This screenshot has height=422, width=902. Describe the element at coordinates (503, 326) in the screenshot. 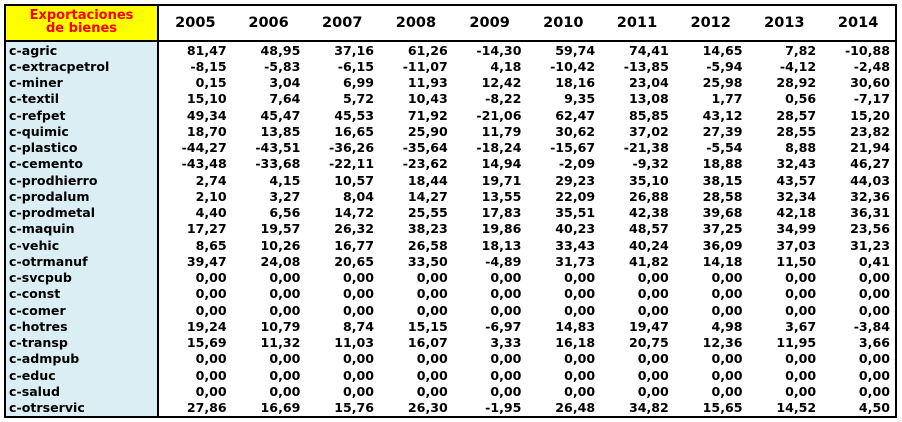

I see `table-cell: -6,97` at that location.